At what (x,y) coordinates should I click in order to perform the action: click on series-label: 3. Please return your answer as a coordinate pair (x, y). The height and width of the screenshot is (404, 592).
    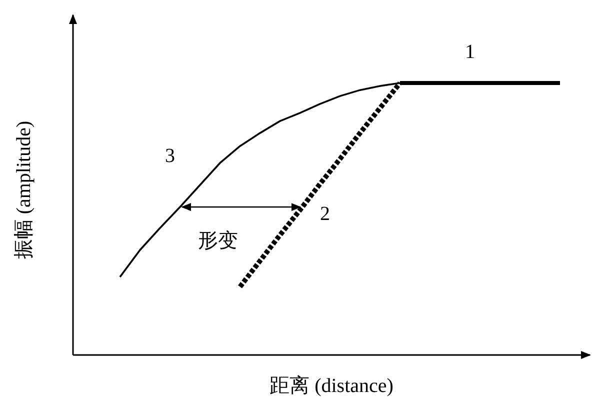
    Looking at the image, I should click on (170, 156).